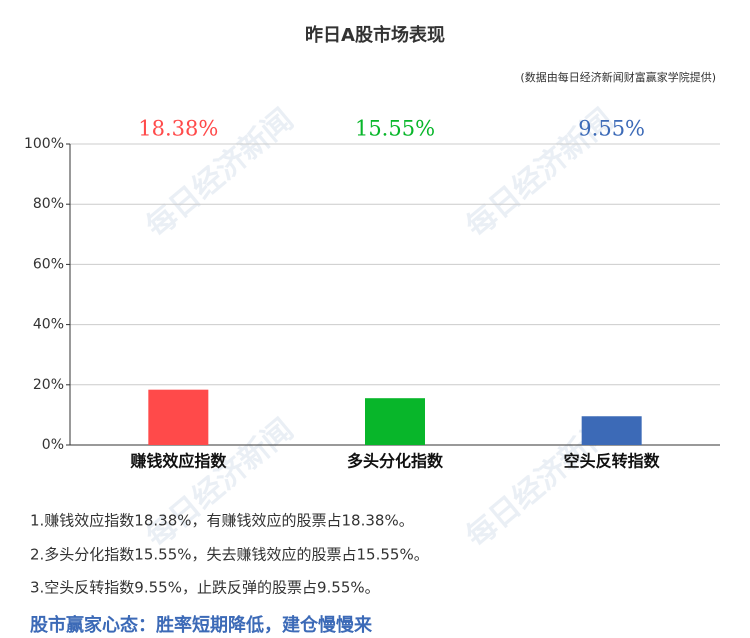 This screenshot has width=750, height=638. What do you see at coordinates (375, 35) in the screenshot?
I see `chart-title: 昨日A股市场表现` at bounding box center [375, 35].